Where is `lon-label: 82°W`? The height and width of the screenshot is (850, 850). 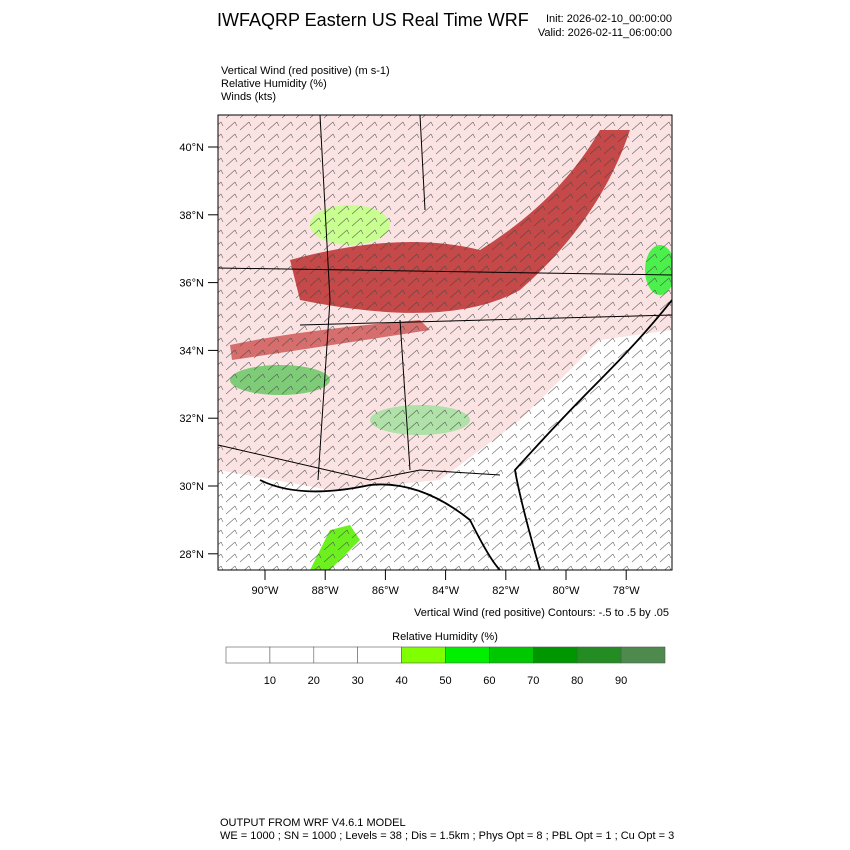 lon-label: 82°W is located at coordinates (506, 591).